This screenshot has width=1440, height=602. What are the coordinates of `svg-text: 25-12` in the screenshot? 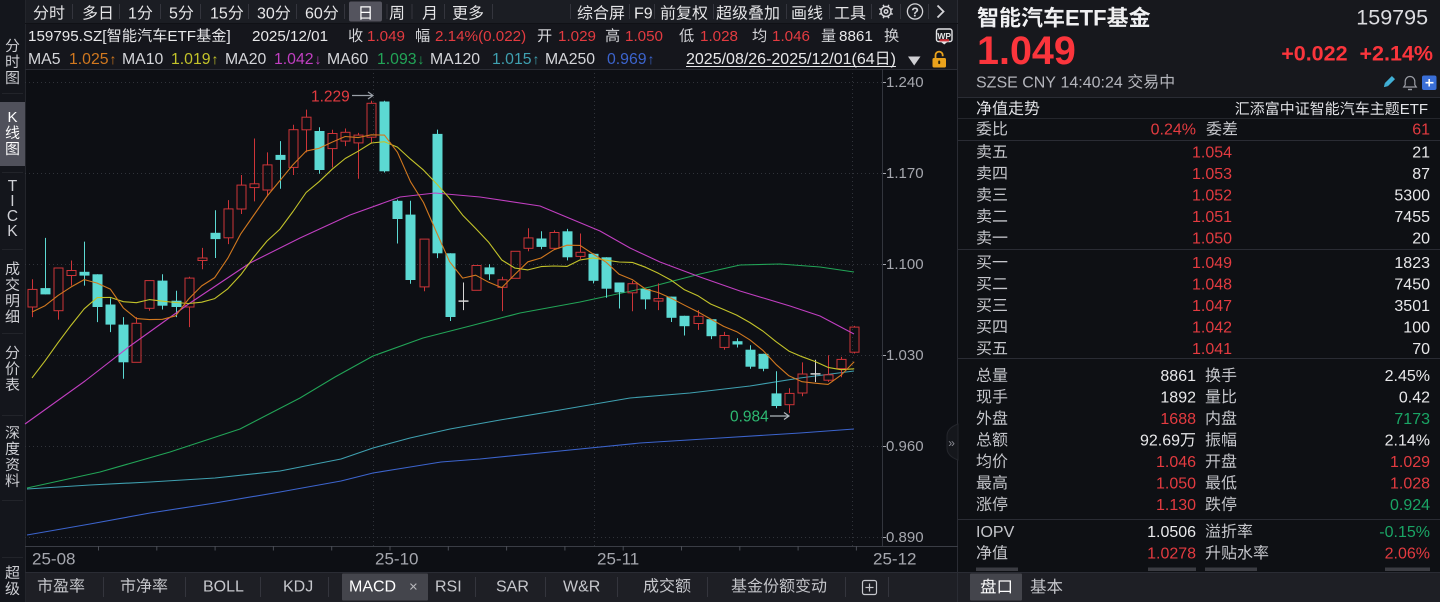 It's located at (894, 559).